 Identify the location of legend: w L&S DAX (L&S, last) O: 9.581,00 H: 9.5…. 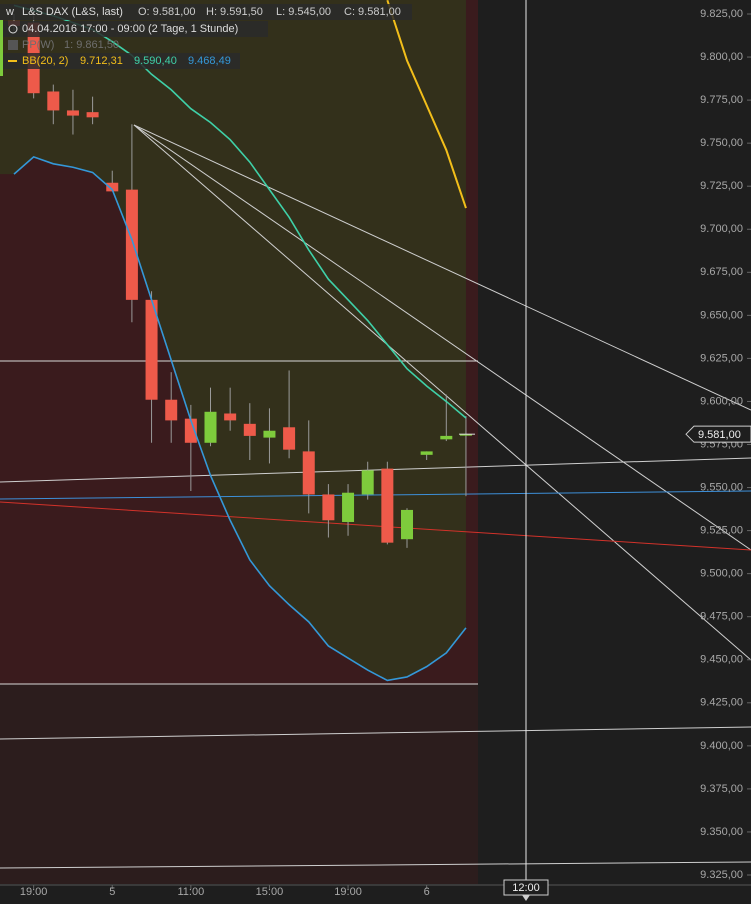
(206, 40).